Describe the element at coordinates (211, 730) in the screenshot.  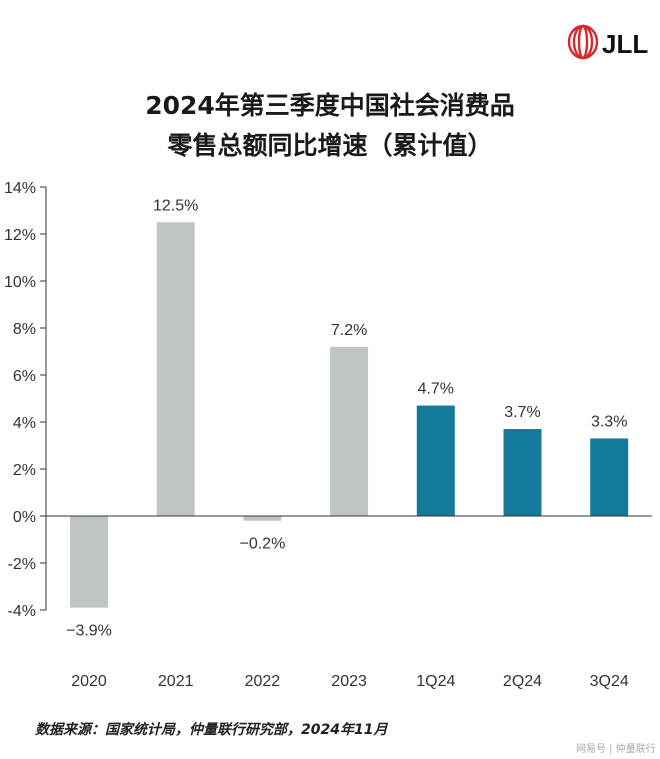
I see `source-note: 数据来源：国家统计局，仲量联行研究部，2024年11月` at that location.